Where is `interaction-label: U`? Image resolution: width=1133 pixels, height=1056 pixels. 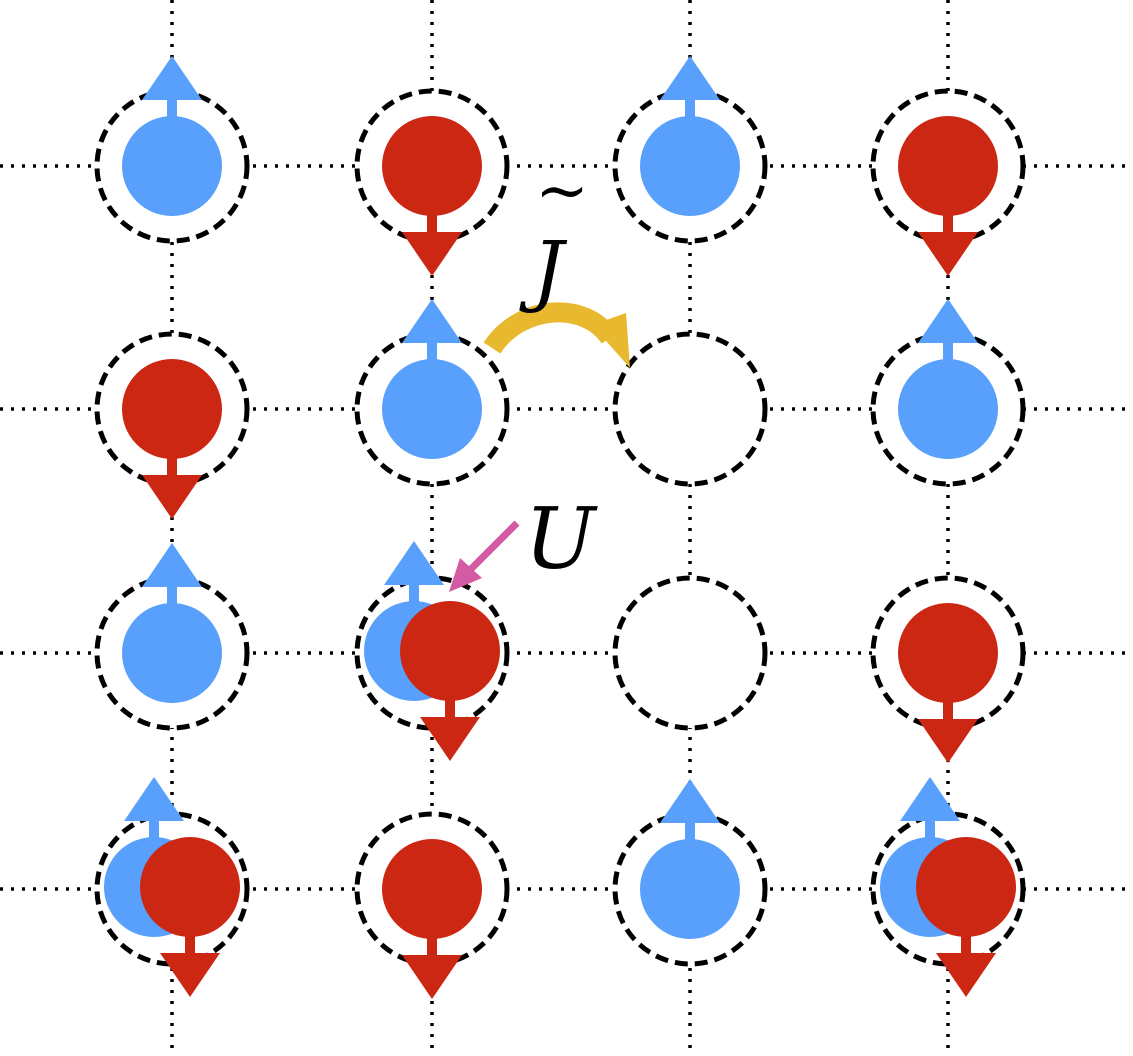
interaction-label: U is located at coordinates (562, 539).